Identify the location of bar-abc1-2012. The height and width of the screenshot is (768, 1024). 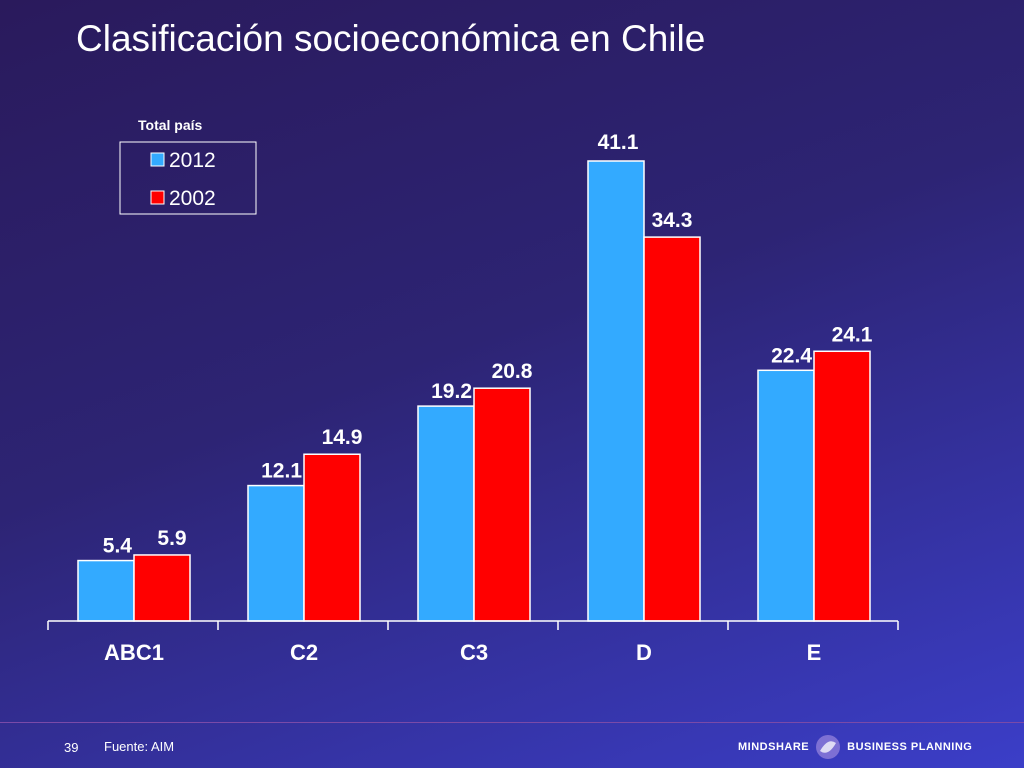
(106, 590).